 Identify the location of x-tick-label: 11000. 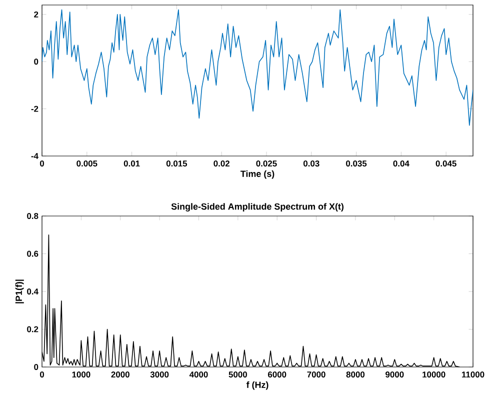
(473, 375).